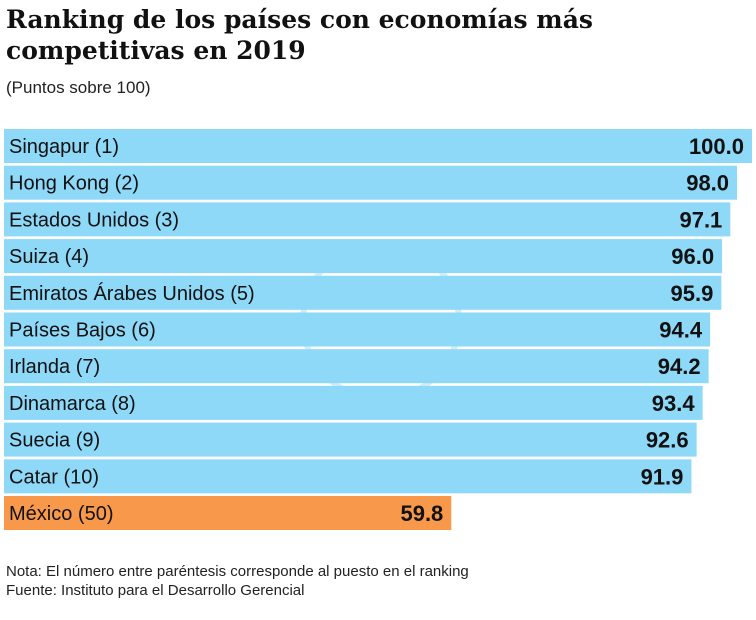 This screenshot has height=620, width=756. What do you see at coordinates (692, 293) in the screenshot?
I see `value-label: 95.9` at bounding box center [692, 293].